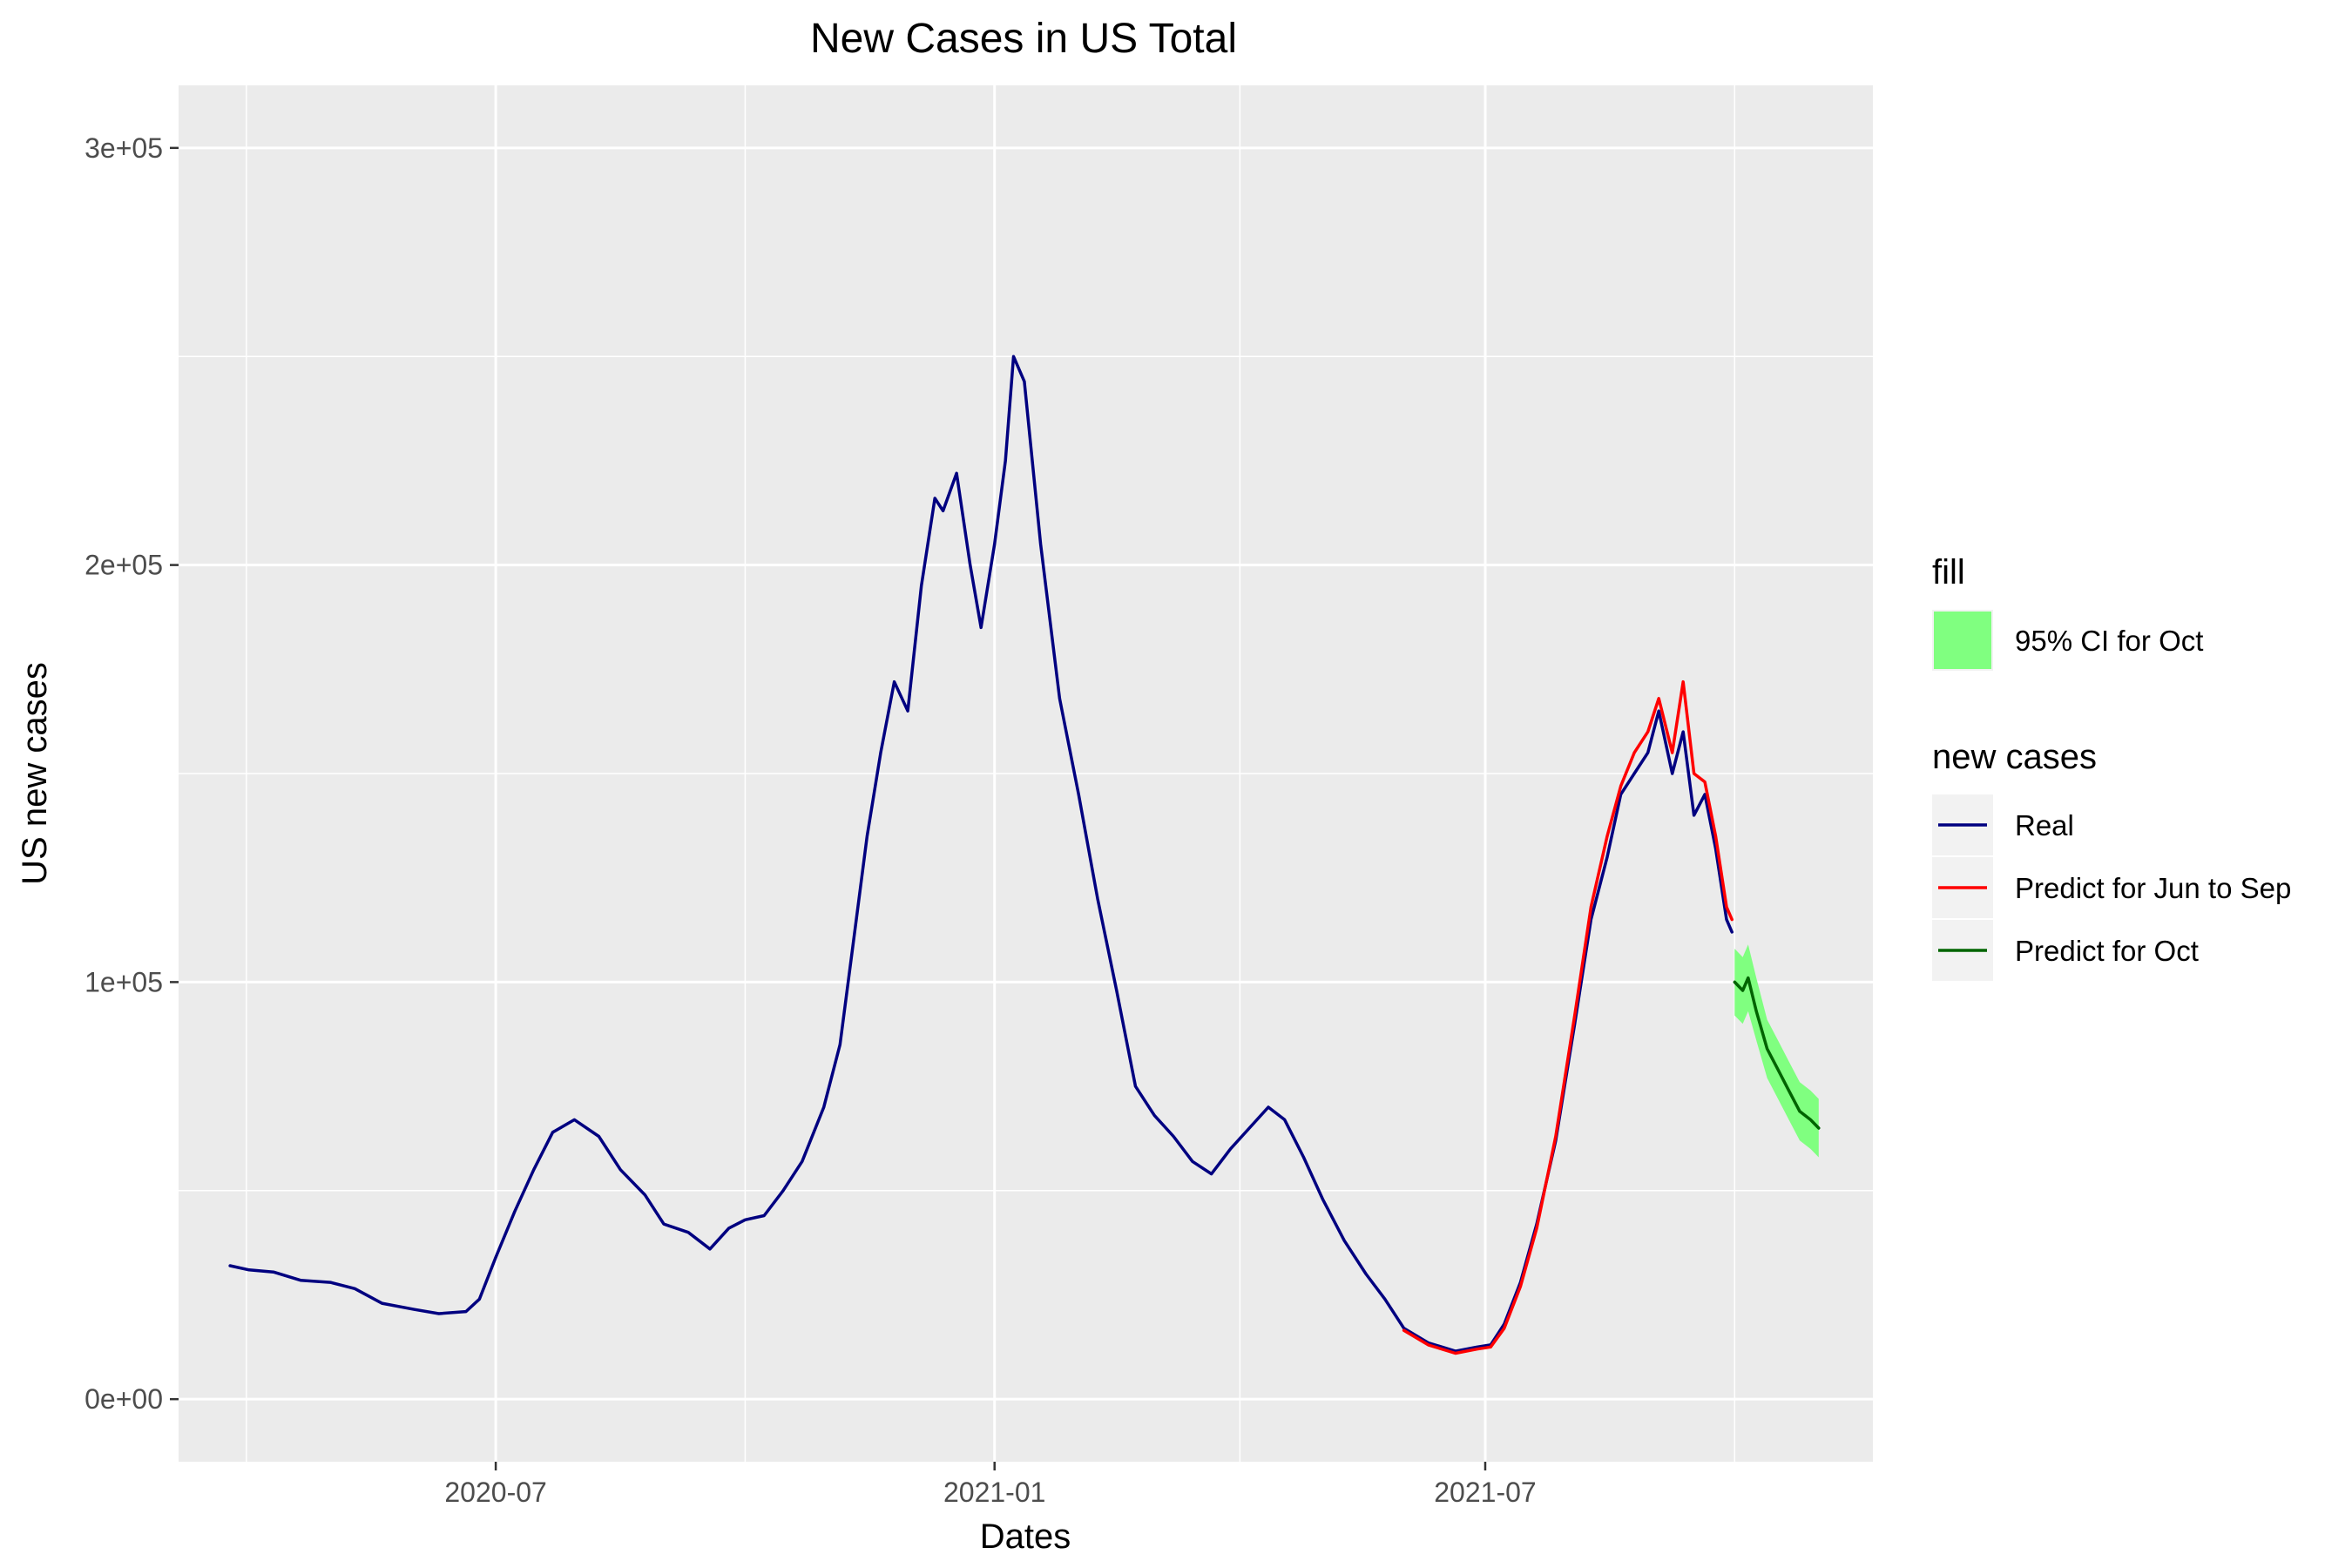 The image size is (2352, 1568). Describe the element at coordinates (131, 773) in the screenshot. I see `y-axis: 0e+00 1e+05 2e+05 3e+05` at that location.